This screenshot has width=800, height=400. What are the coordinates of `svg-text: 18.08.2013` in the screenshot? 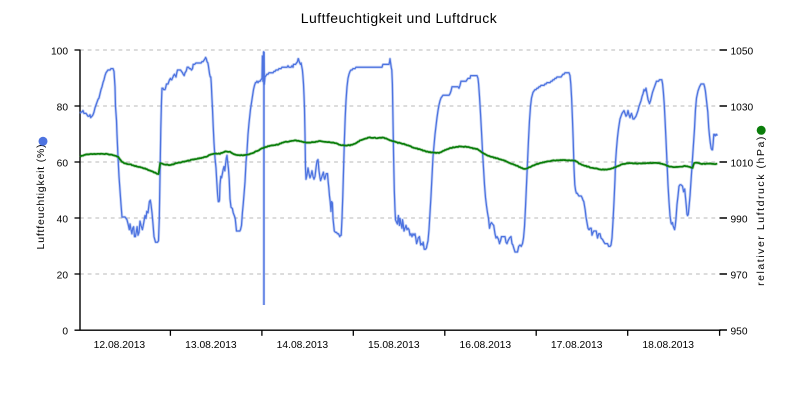 It's located at (668, 345).